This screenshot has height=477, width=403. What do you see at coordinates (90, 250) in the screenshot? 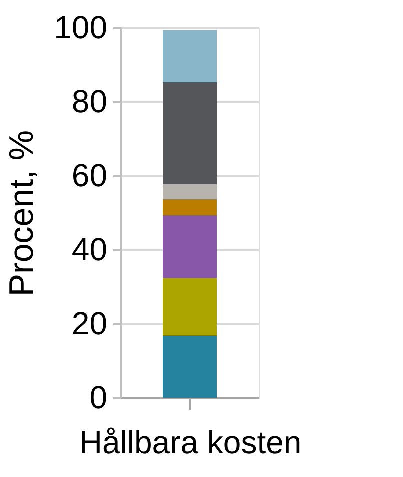
I see `y-tick-label: 40` at bounding box center [90, 250].